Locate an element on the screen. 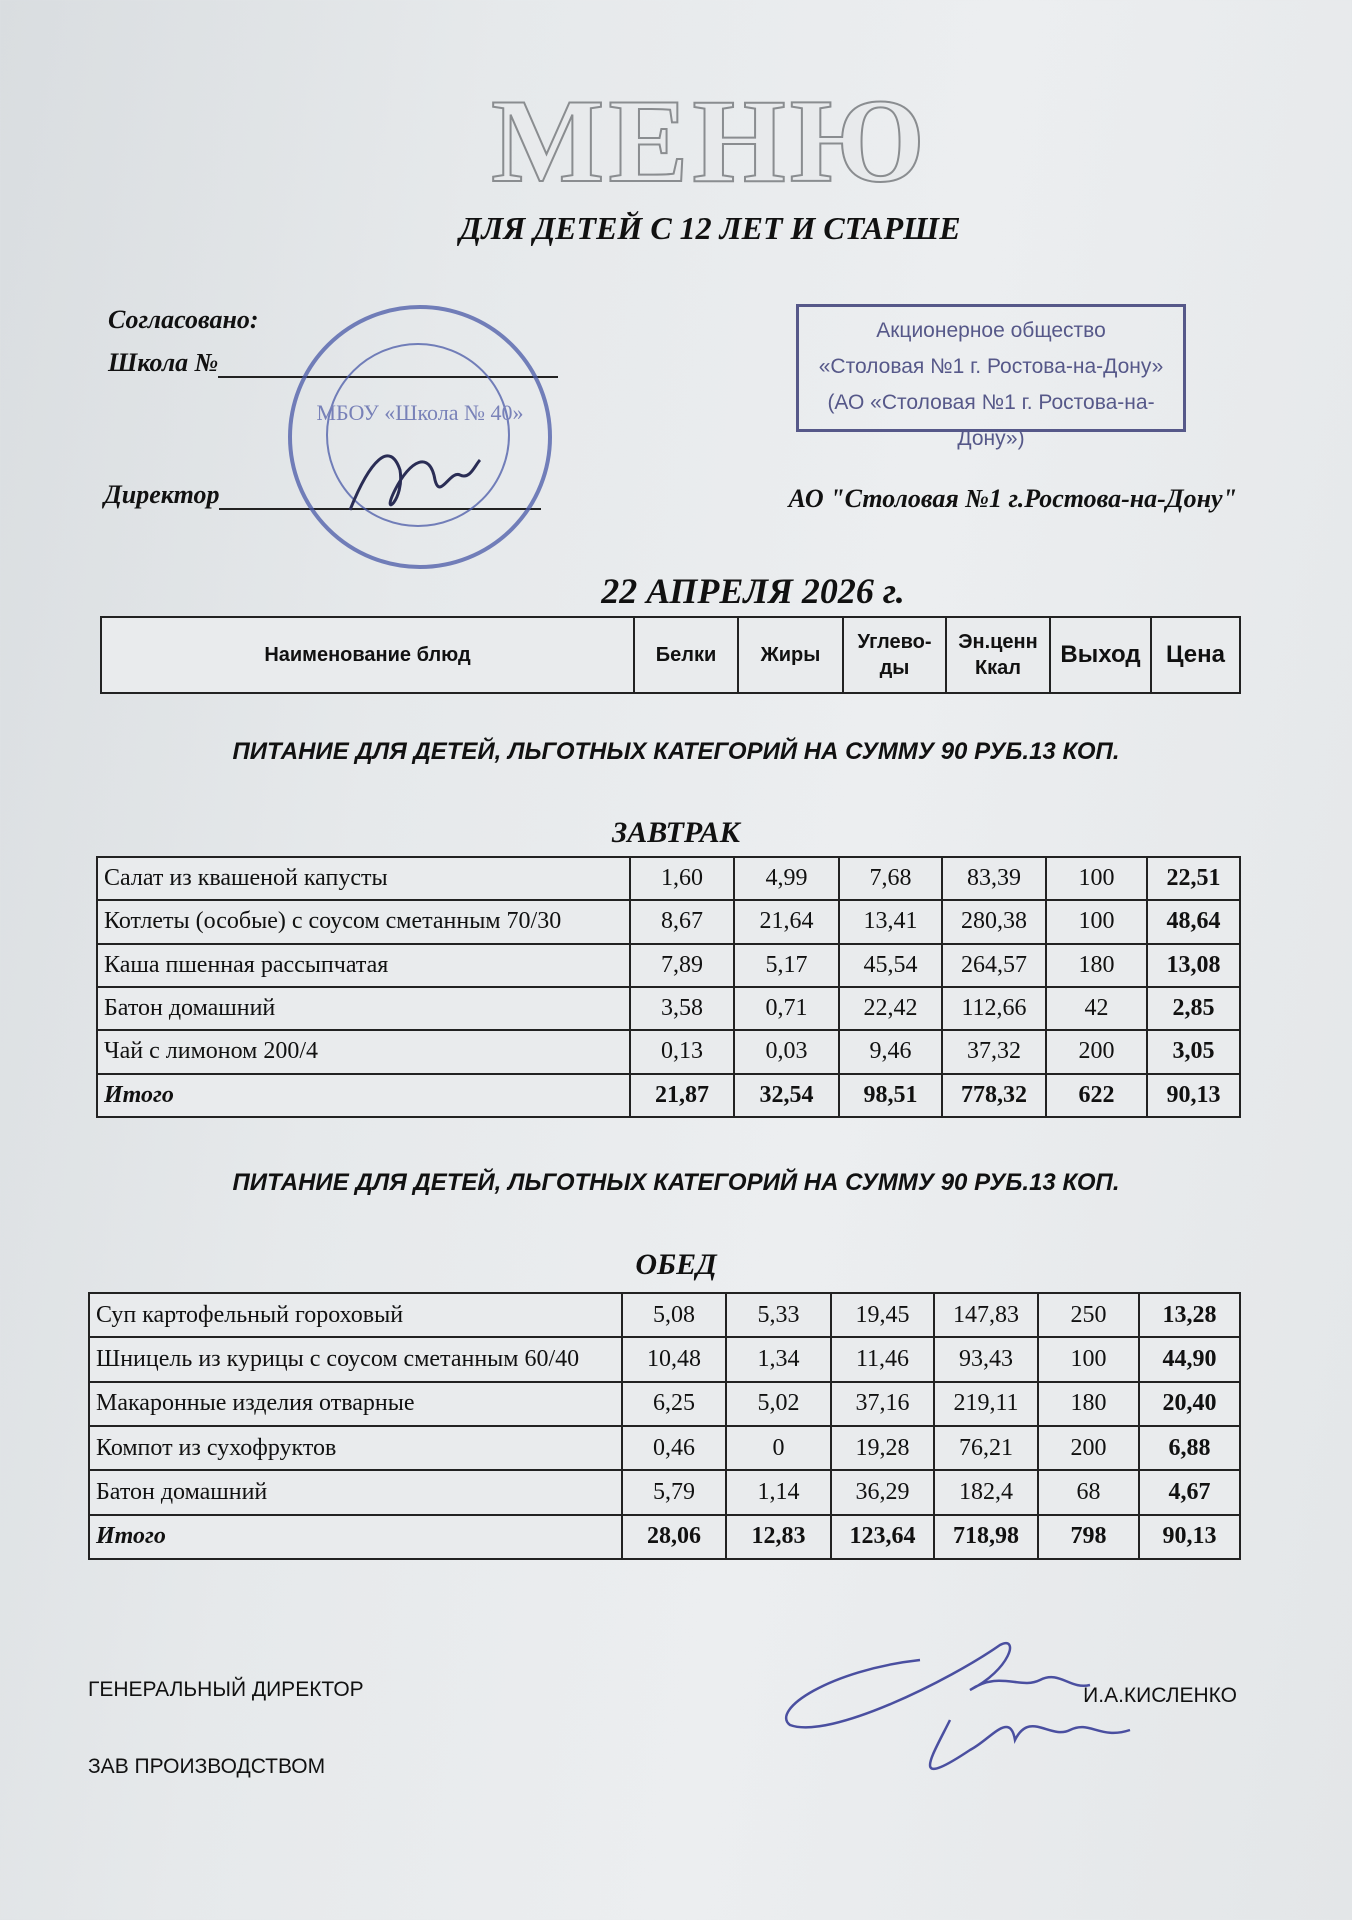 The width and height of the screenshot is (1352, 1920). energy-cell: 718,98 is located at coordinates (986, 1537).